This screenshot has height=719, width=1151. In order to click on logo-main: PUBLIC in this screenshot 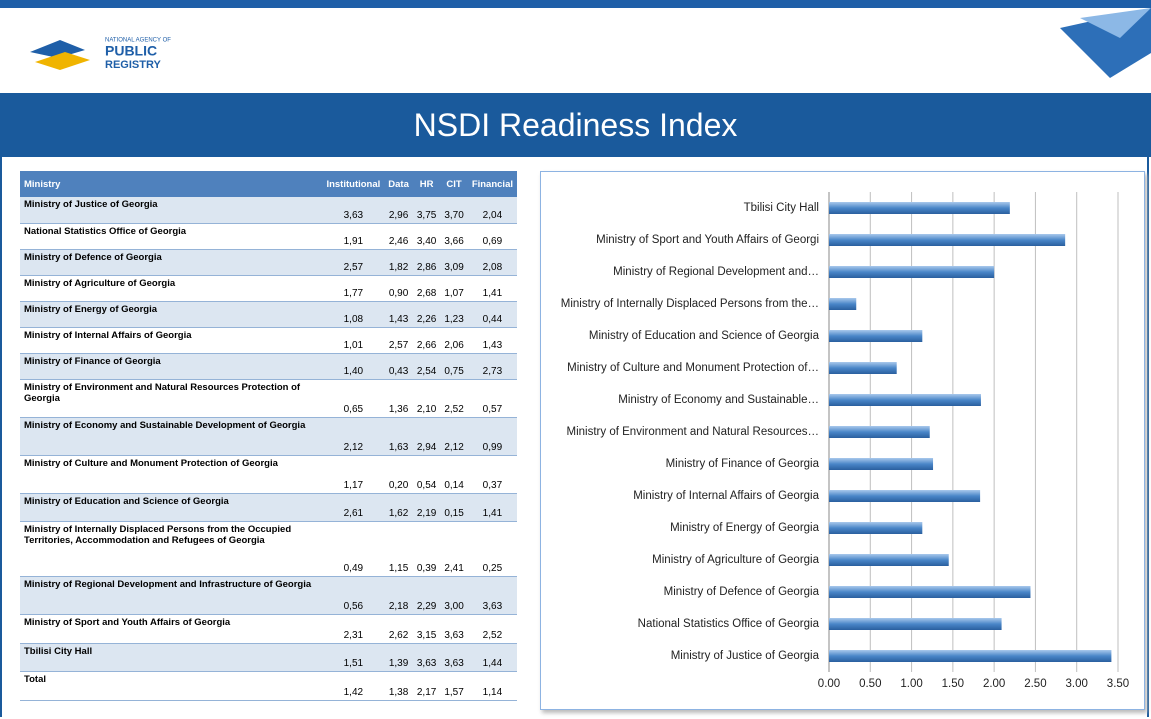, I will do `click(131, 51)`.